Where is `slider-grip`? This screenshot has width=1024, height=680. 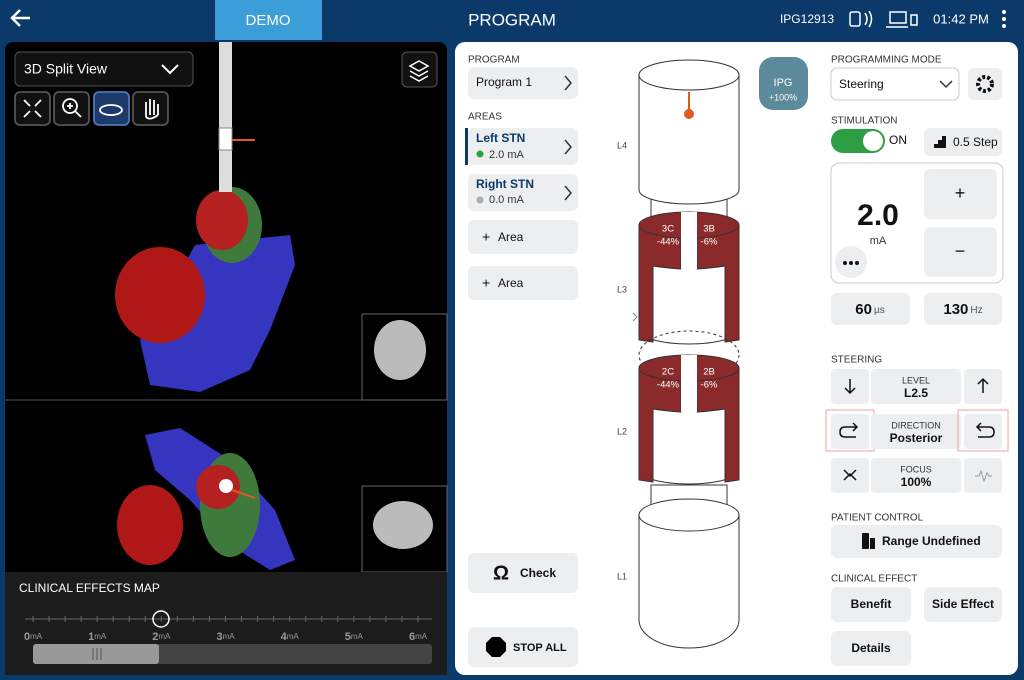
slider-grip is located at coordinates (97, 654).